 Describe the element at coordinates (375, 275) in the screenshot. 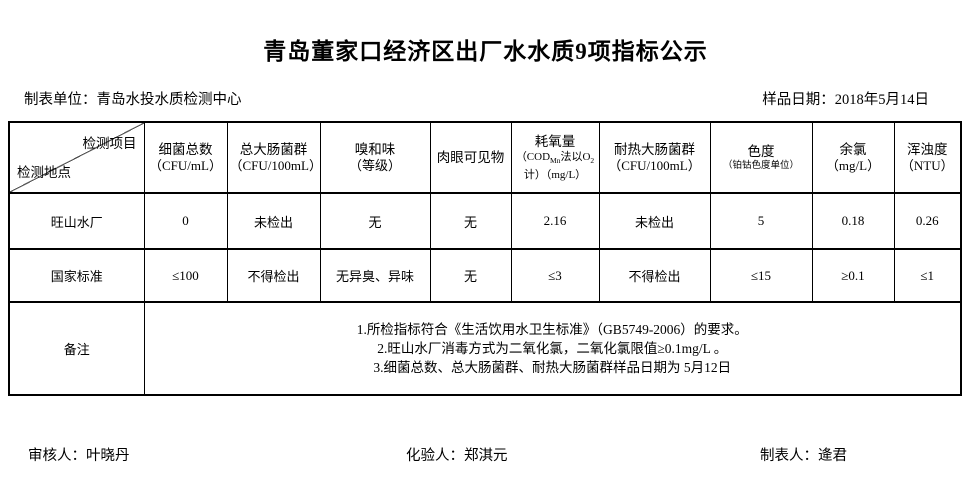

I see `cell-value: 无异臭、异味` at that location.